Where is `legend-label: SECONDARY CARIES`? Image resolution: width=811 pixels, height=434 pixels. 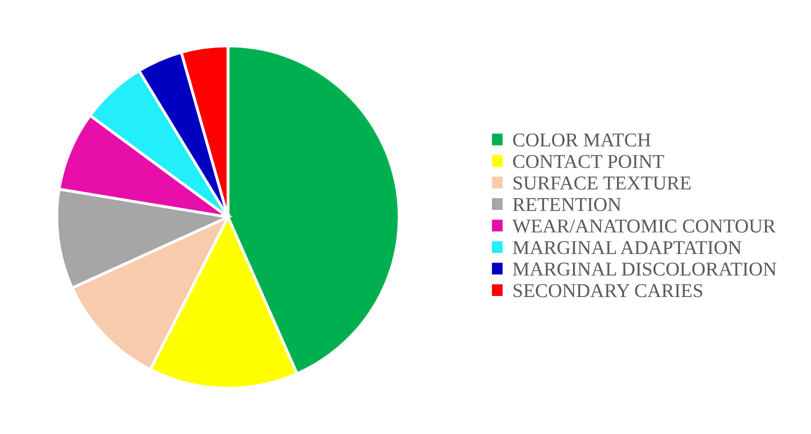 legend-label: SECONDARY CARIES is located at coordinates (608, 291).